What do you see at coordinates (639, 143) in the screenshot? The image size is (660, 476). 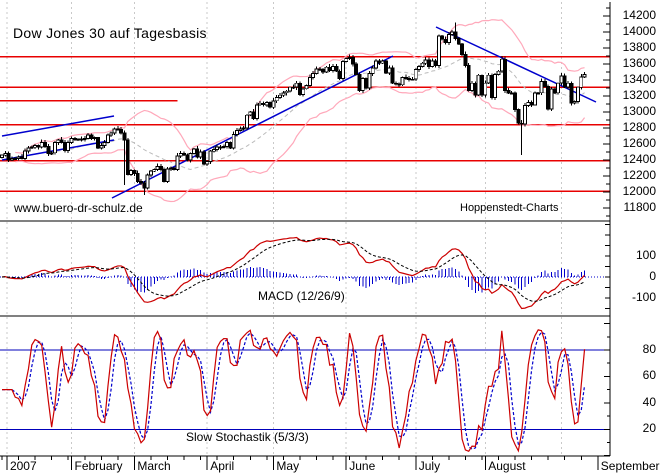 I see `price-tick-label: 12600` at bounding box center [639, 143].